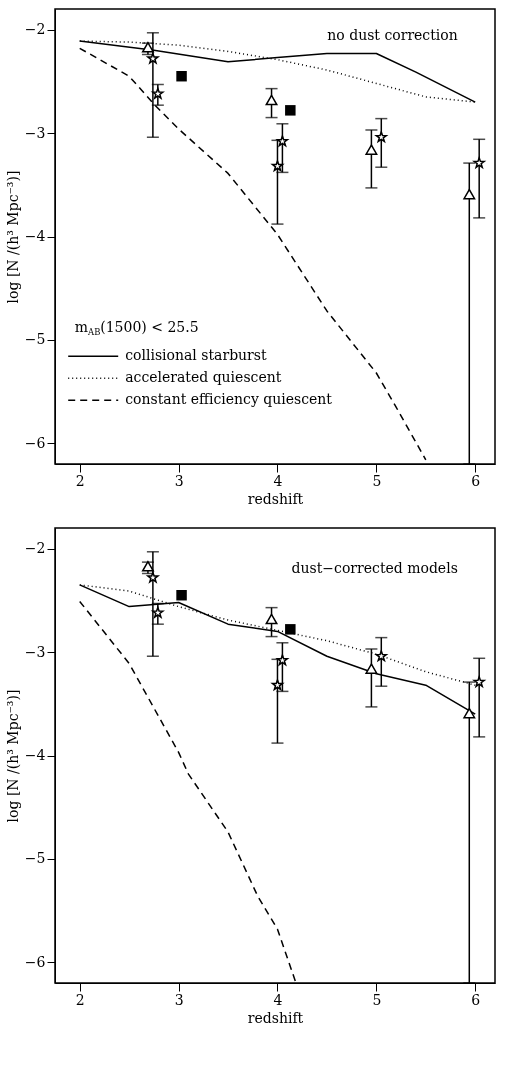 This screenshot has height=1066, width=530. Describe the element at coordinates (229, 399) in the screenshot. I see `legend-label: constant efficiency quiescent` at that location.